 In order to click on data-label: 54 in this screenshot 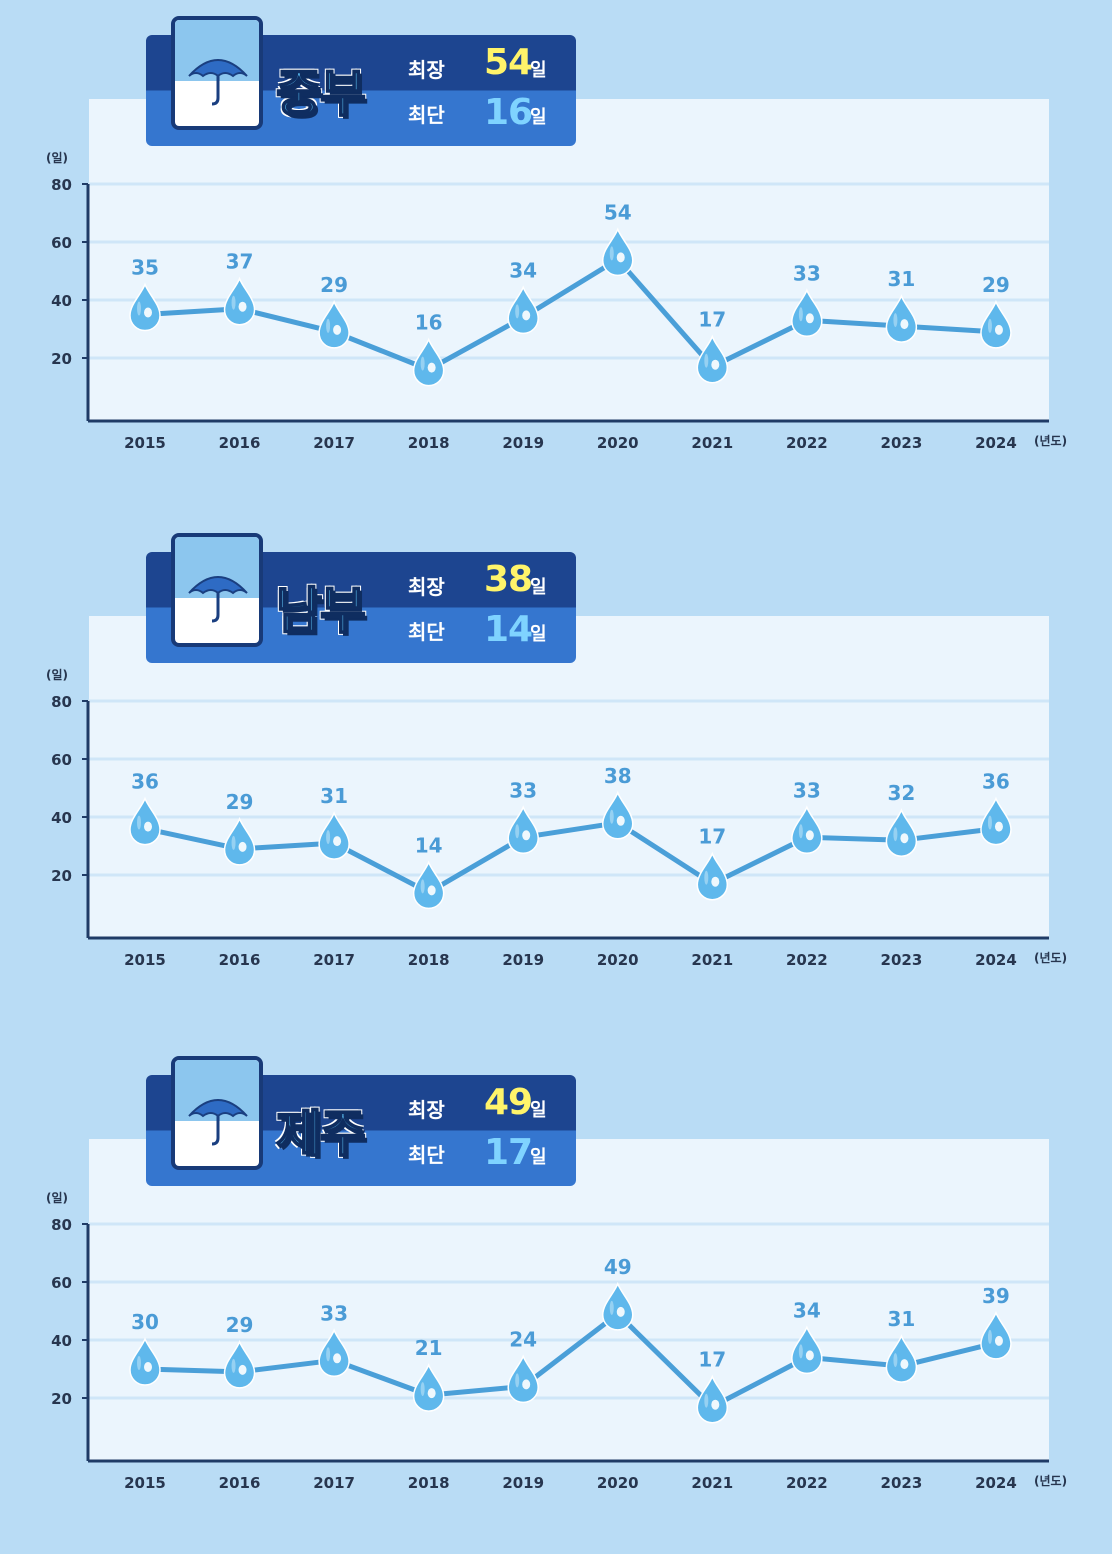, I will do `click(618, 212)`.